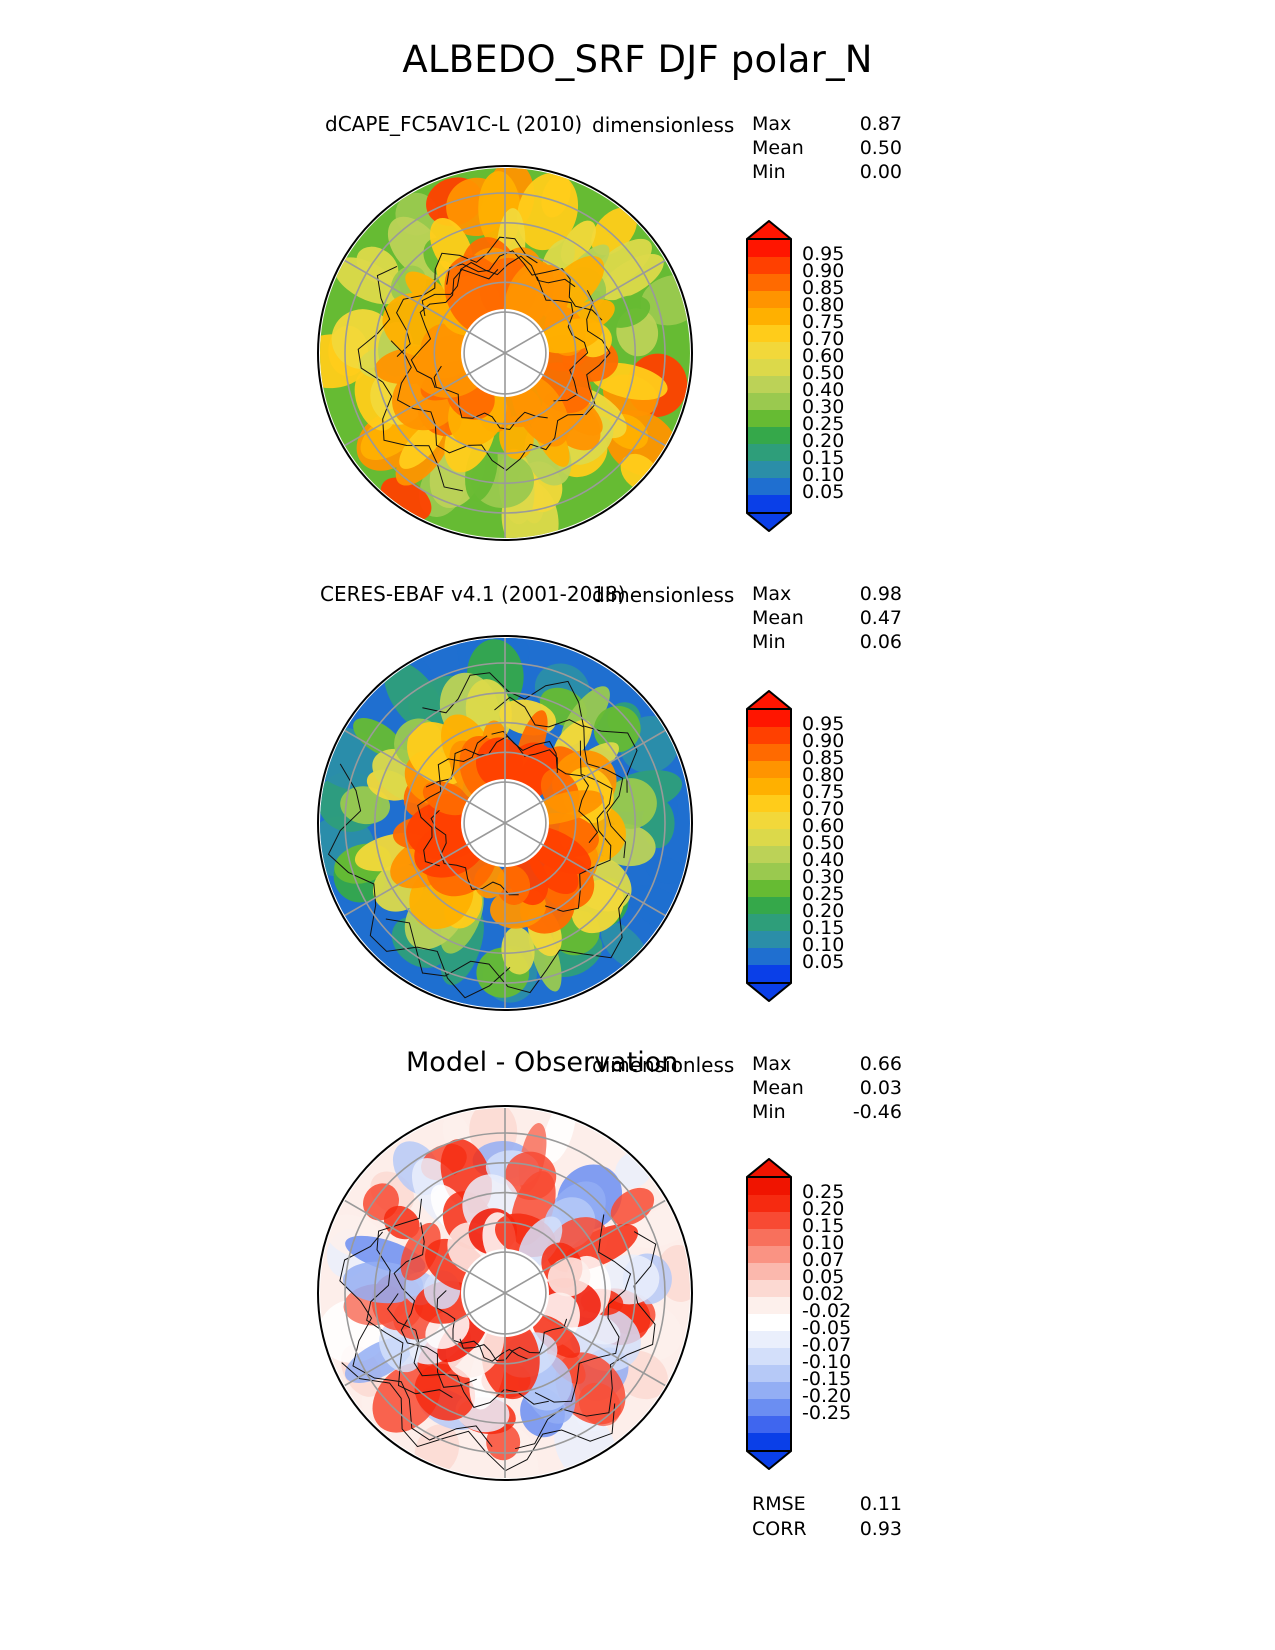 Image resolution: width=1275 pixels, height=1650 pixels. I want to click on skill-scores: RMSE 0.11 CORR 0.93, so click(827, 1517).